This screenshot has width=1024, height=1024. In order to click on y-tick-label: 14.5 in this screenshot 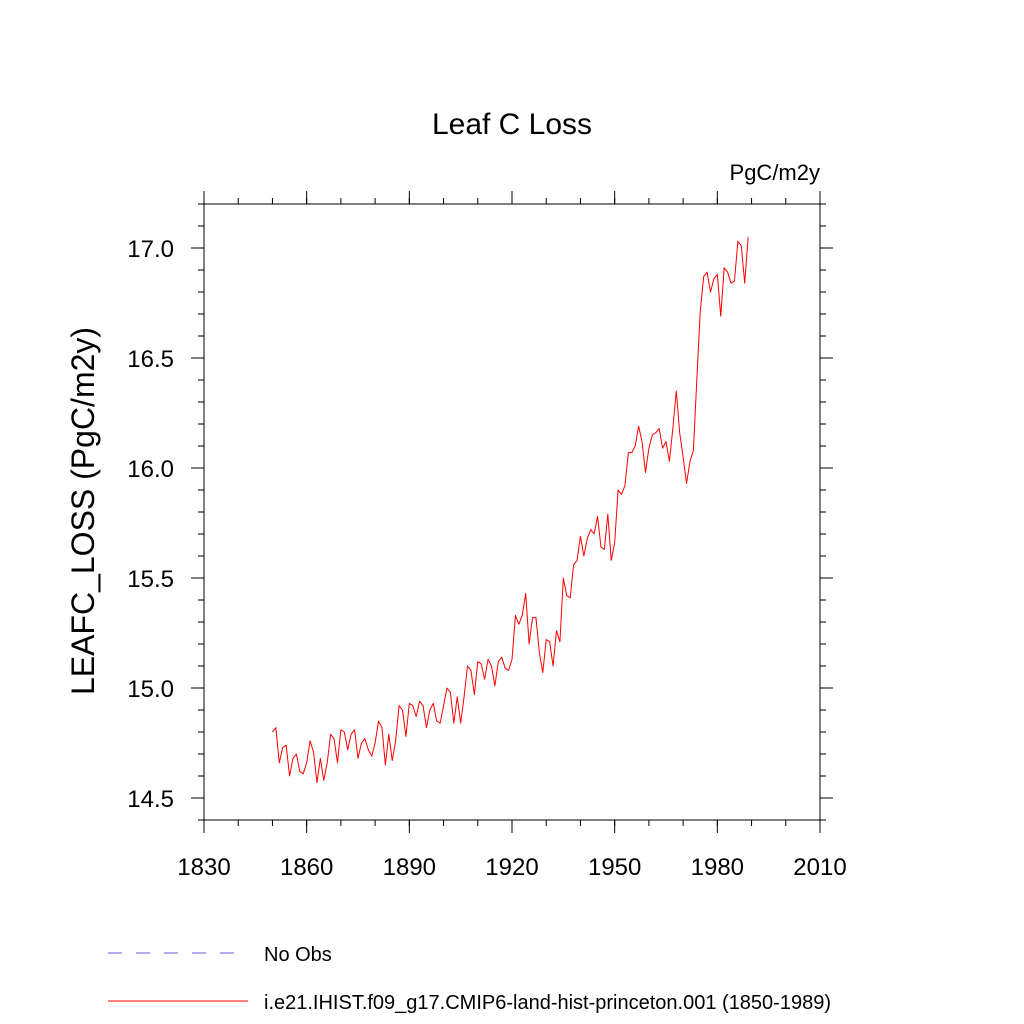, I will do `click(150, 799)`.